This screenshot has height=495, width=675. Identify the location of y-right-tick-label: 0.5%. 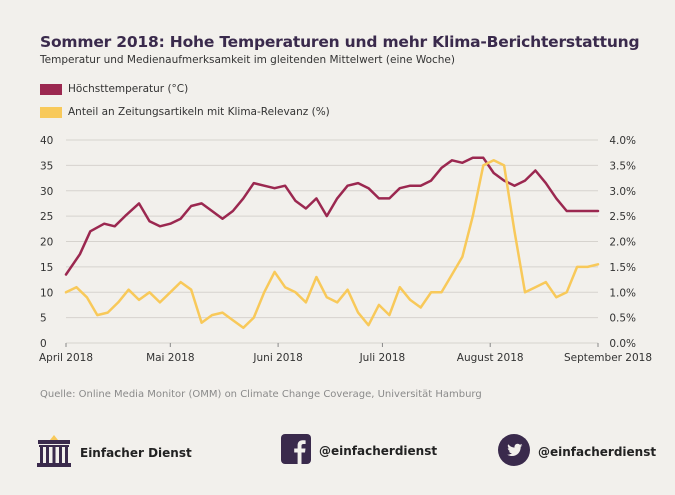
(622, 319).